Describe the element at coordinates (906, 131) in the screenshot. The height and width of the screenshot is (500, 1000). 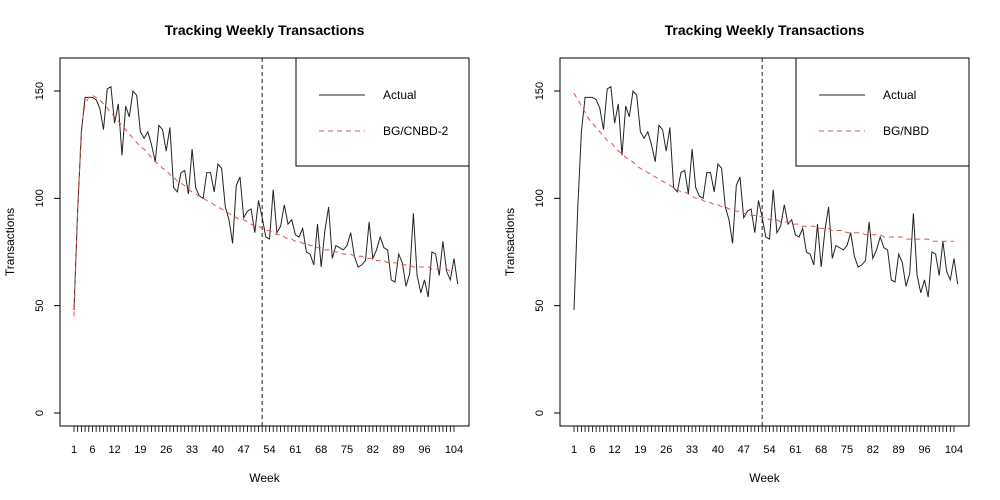
I see `legend-label: BG/NBD` at that location.